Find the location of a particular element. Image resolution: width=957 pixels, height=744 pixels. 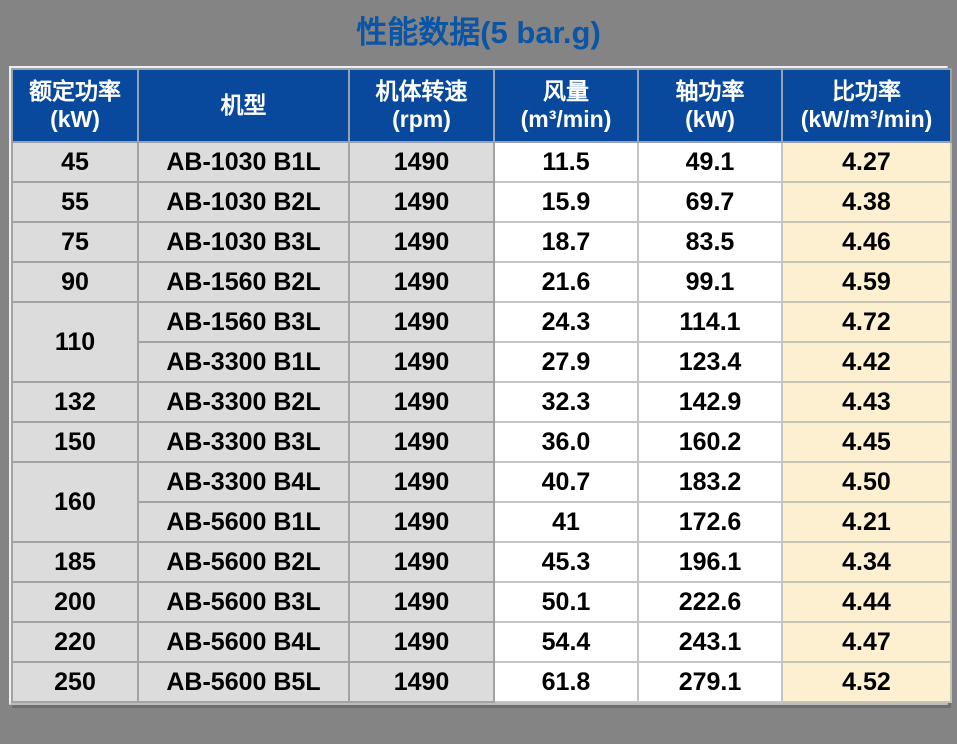

cell-shaft-power: 279.1 is located at coordinates (710, 682).